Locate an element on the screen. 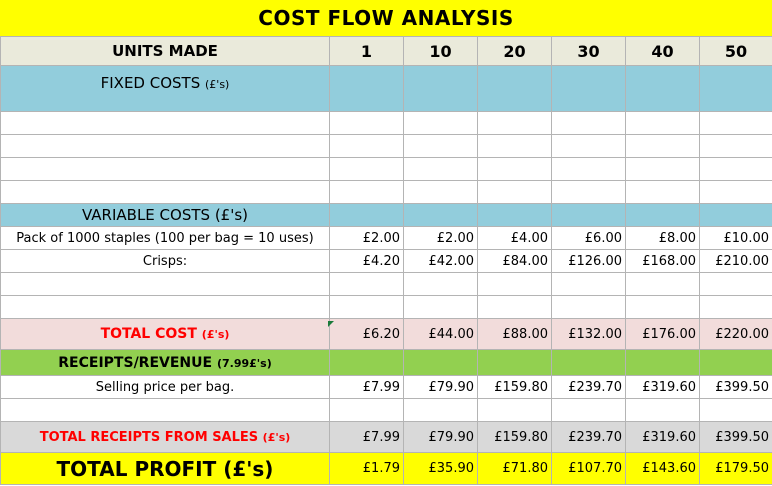 This screenshot has width=772, height=486. crisps-cost-cell: £210.00 is located at coordinates (735, 261).